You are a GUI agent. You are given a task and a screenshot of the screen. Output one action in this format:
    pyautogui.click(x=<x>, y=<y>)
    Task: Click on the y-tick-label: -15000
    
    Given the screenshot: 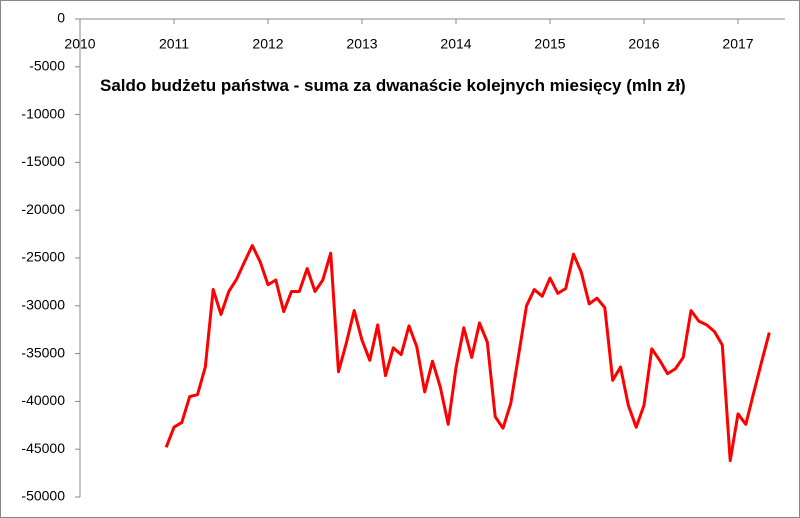 What is the action you would take?
    pyautogui.click(x=43, y=161)
    